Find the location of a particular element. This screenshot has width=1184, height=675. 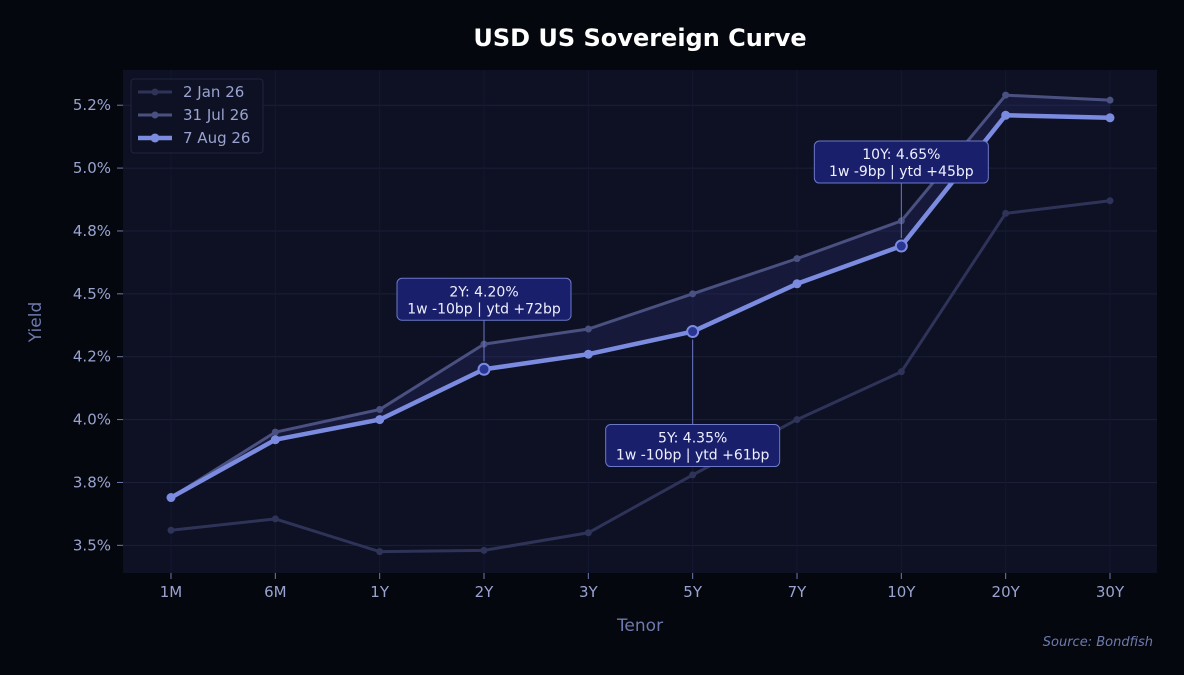

y-tick-label: 3.8% is located at coordinates (92, 482).